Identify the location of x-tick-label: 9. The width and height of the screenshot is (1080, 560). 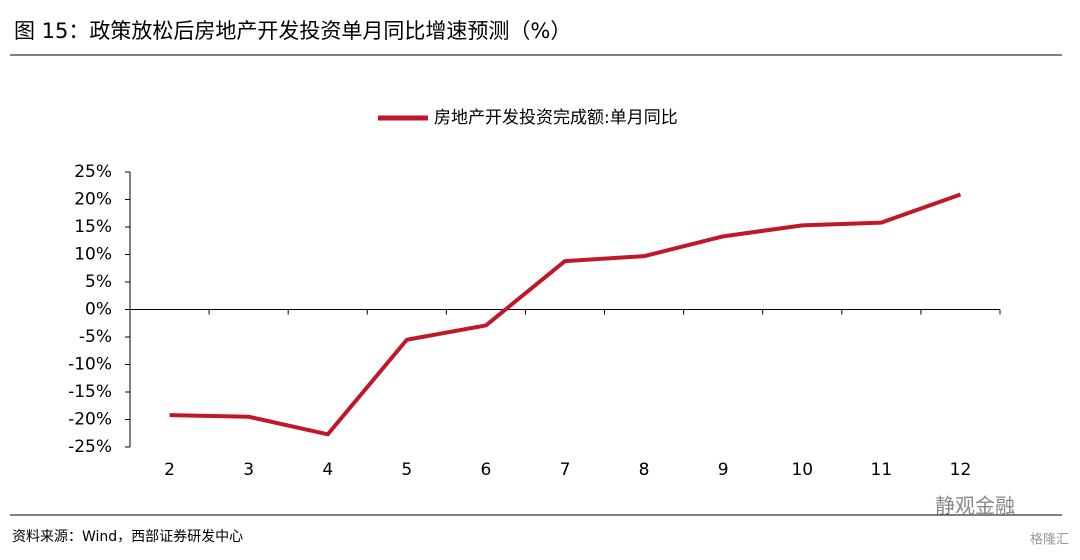
(723, 470).